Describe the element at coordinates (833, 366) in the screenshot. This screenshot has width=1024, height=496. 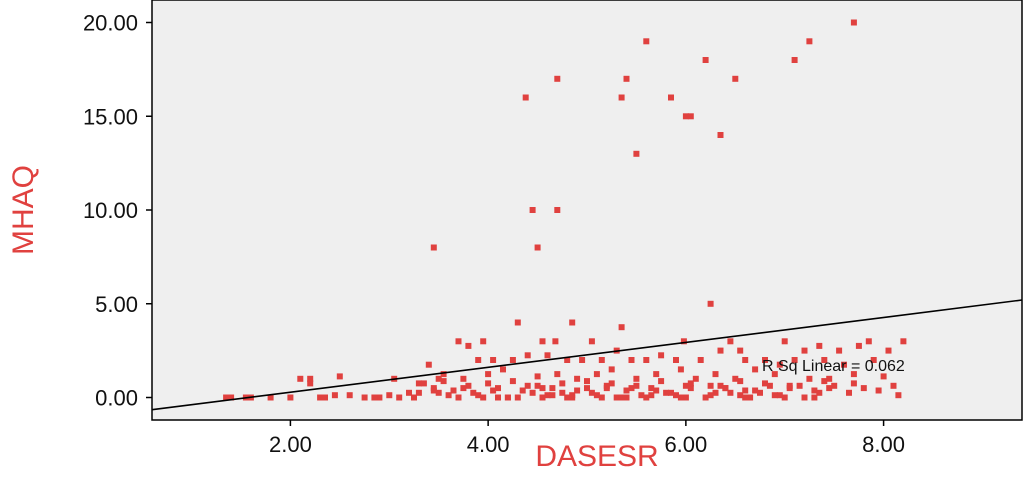
I see `r-squared-annotation: R Sq Linear = 0.062` at that location.